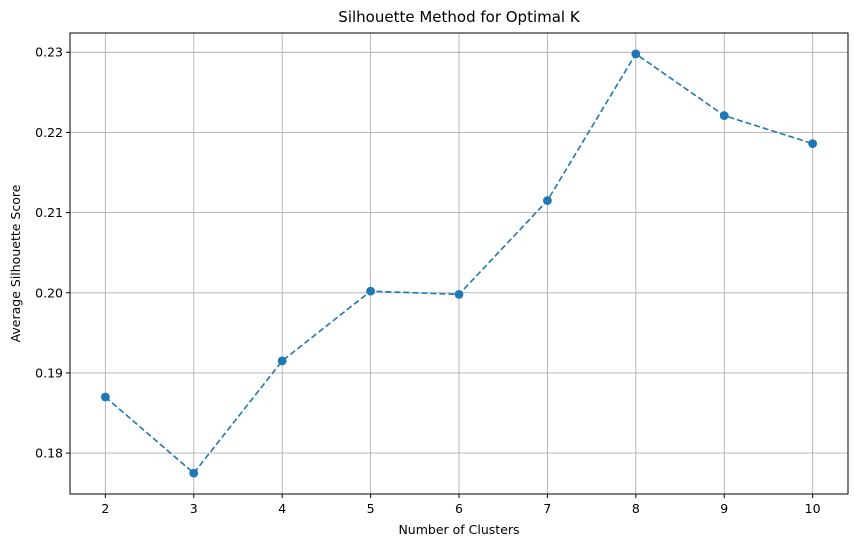 This screenshot has height=547, width=855. I want to click on x-ticks: 2 3 4 5 6 7 8 9 10, so click(461, 505).